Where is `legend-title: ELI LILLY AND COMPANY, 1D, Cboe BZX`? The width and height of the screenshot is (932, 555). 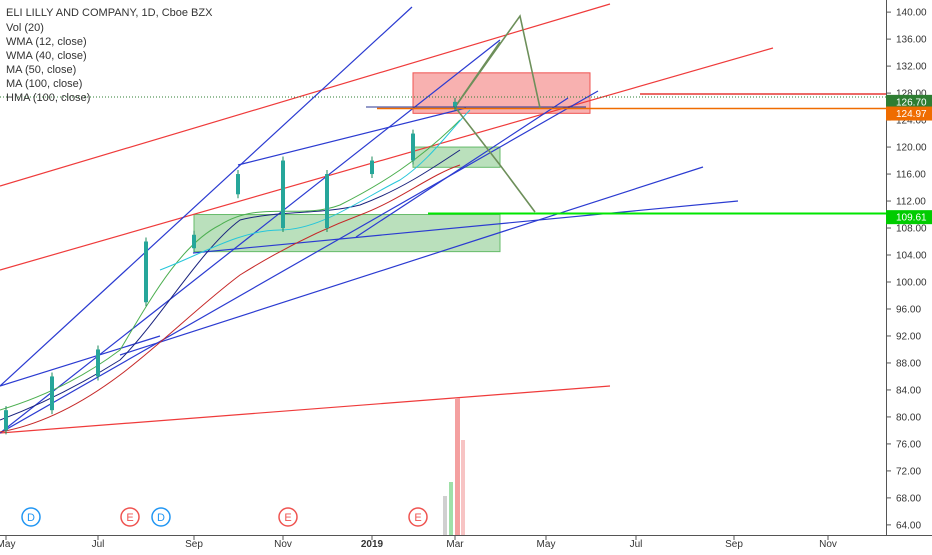 legend-title: ELI LILLY AND COMPANY, 1D, Cboe BZX is located at coordinates (109, 13).